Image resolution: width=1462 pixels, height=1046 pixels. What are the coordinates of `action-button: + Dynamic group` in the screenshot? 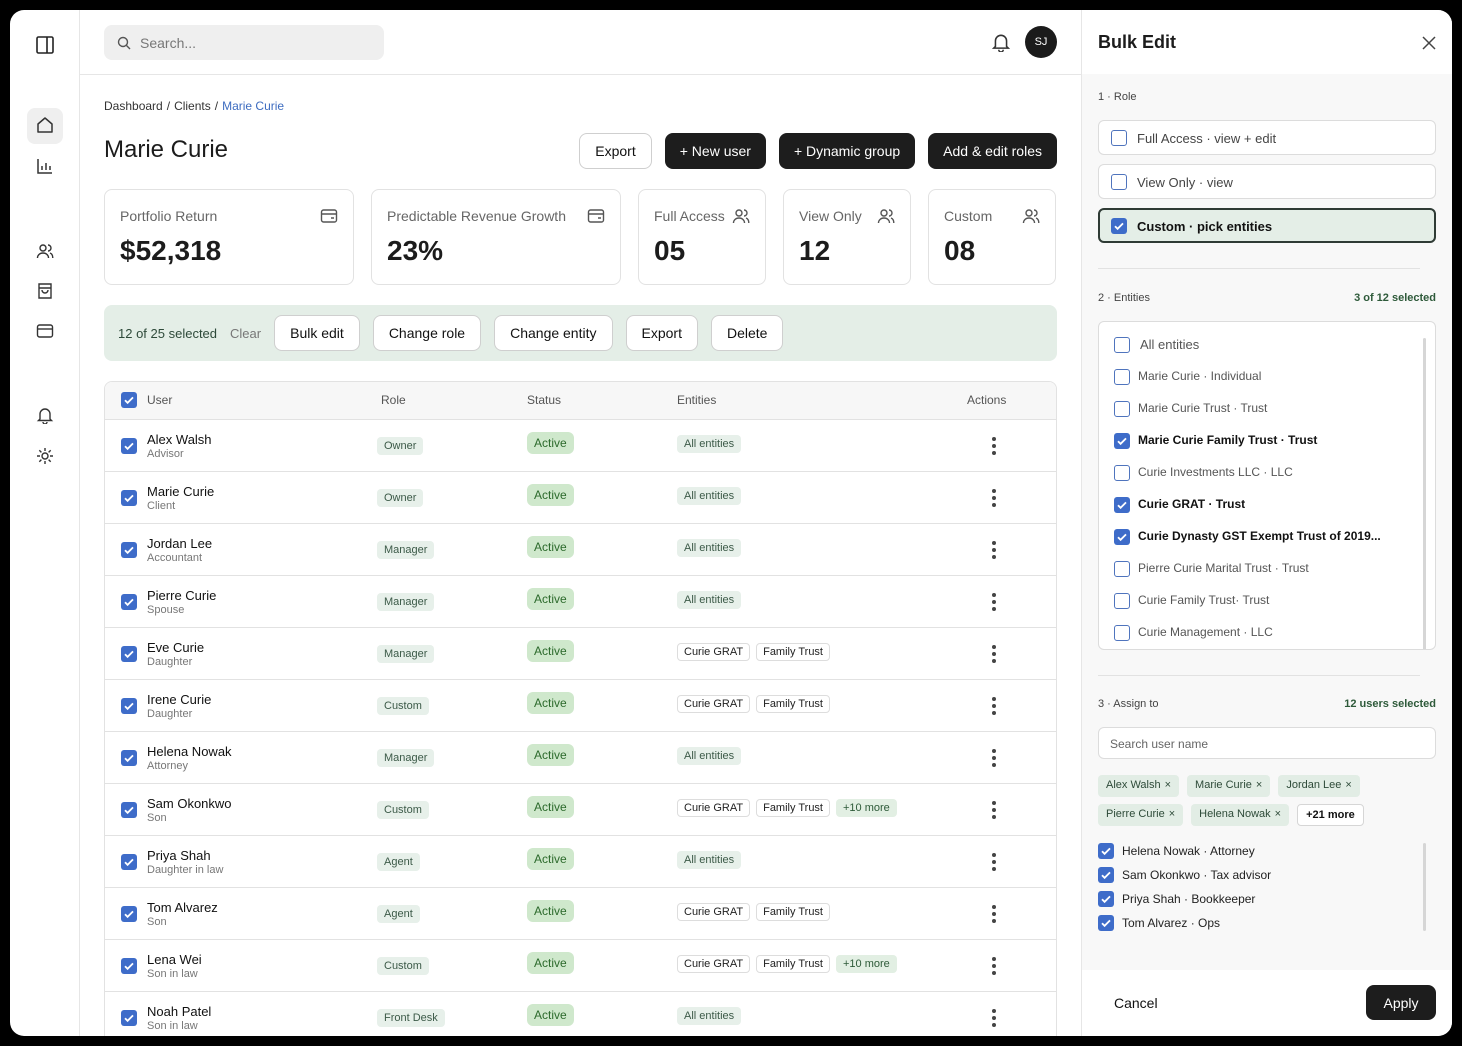 It's located at (847, 151).